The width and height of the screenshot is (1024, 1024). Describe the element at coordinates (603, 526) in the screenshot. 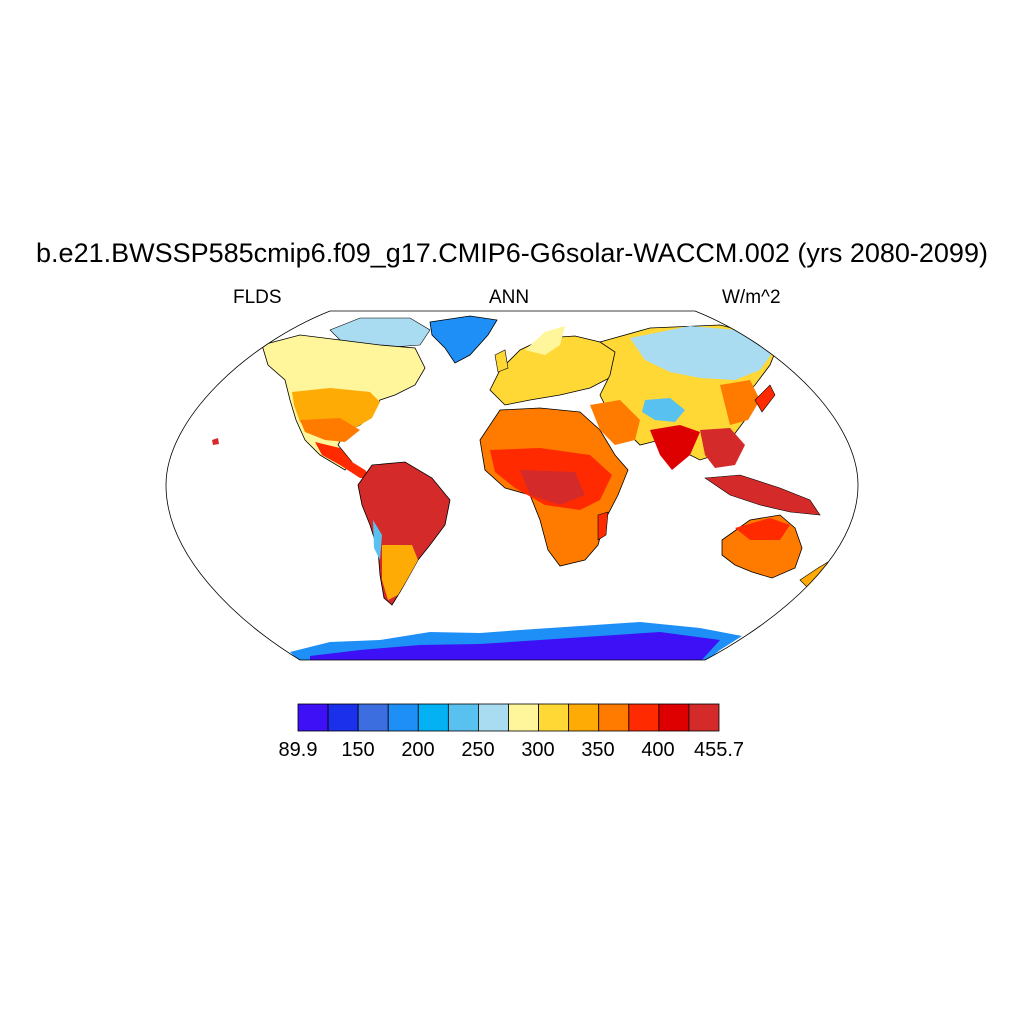

I see `region-madagascar` at that location.